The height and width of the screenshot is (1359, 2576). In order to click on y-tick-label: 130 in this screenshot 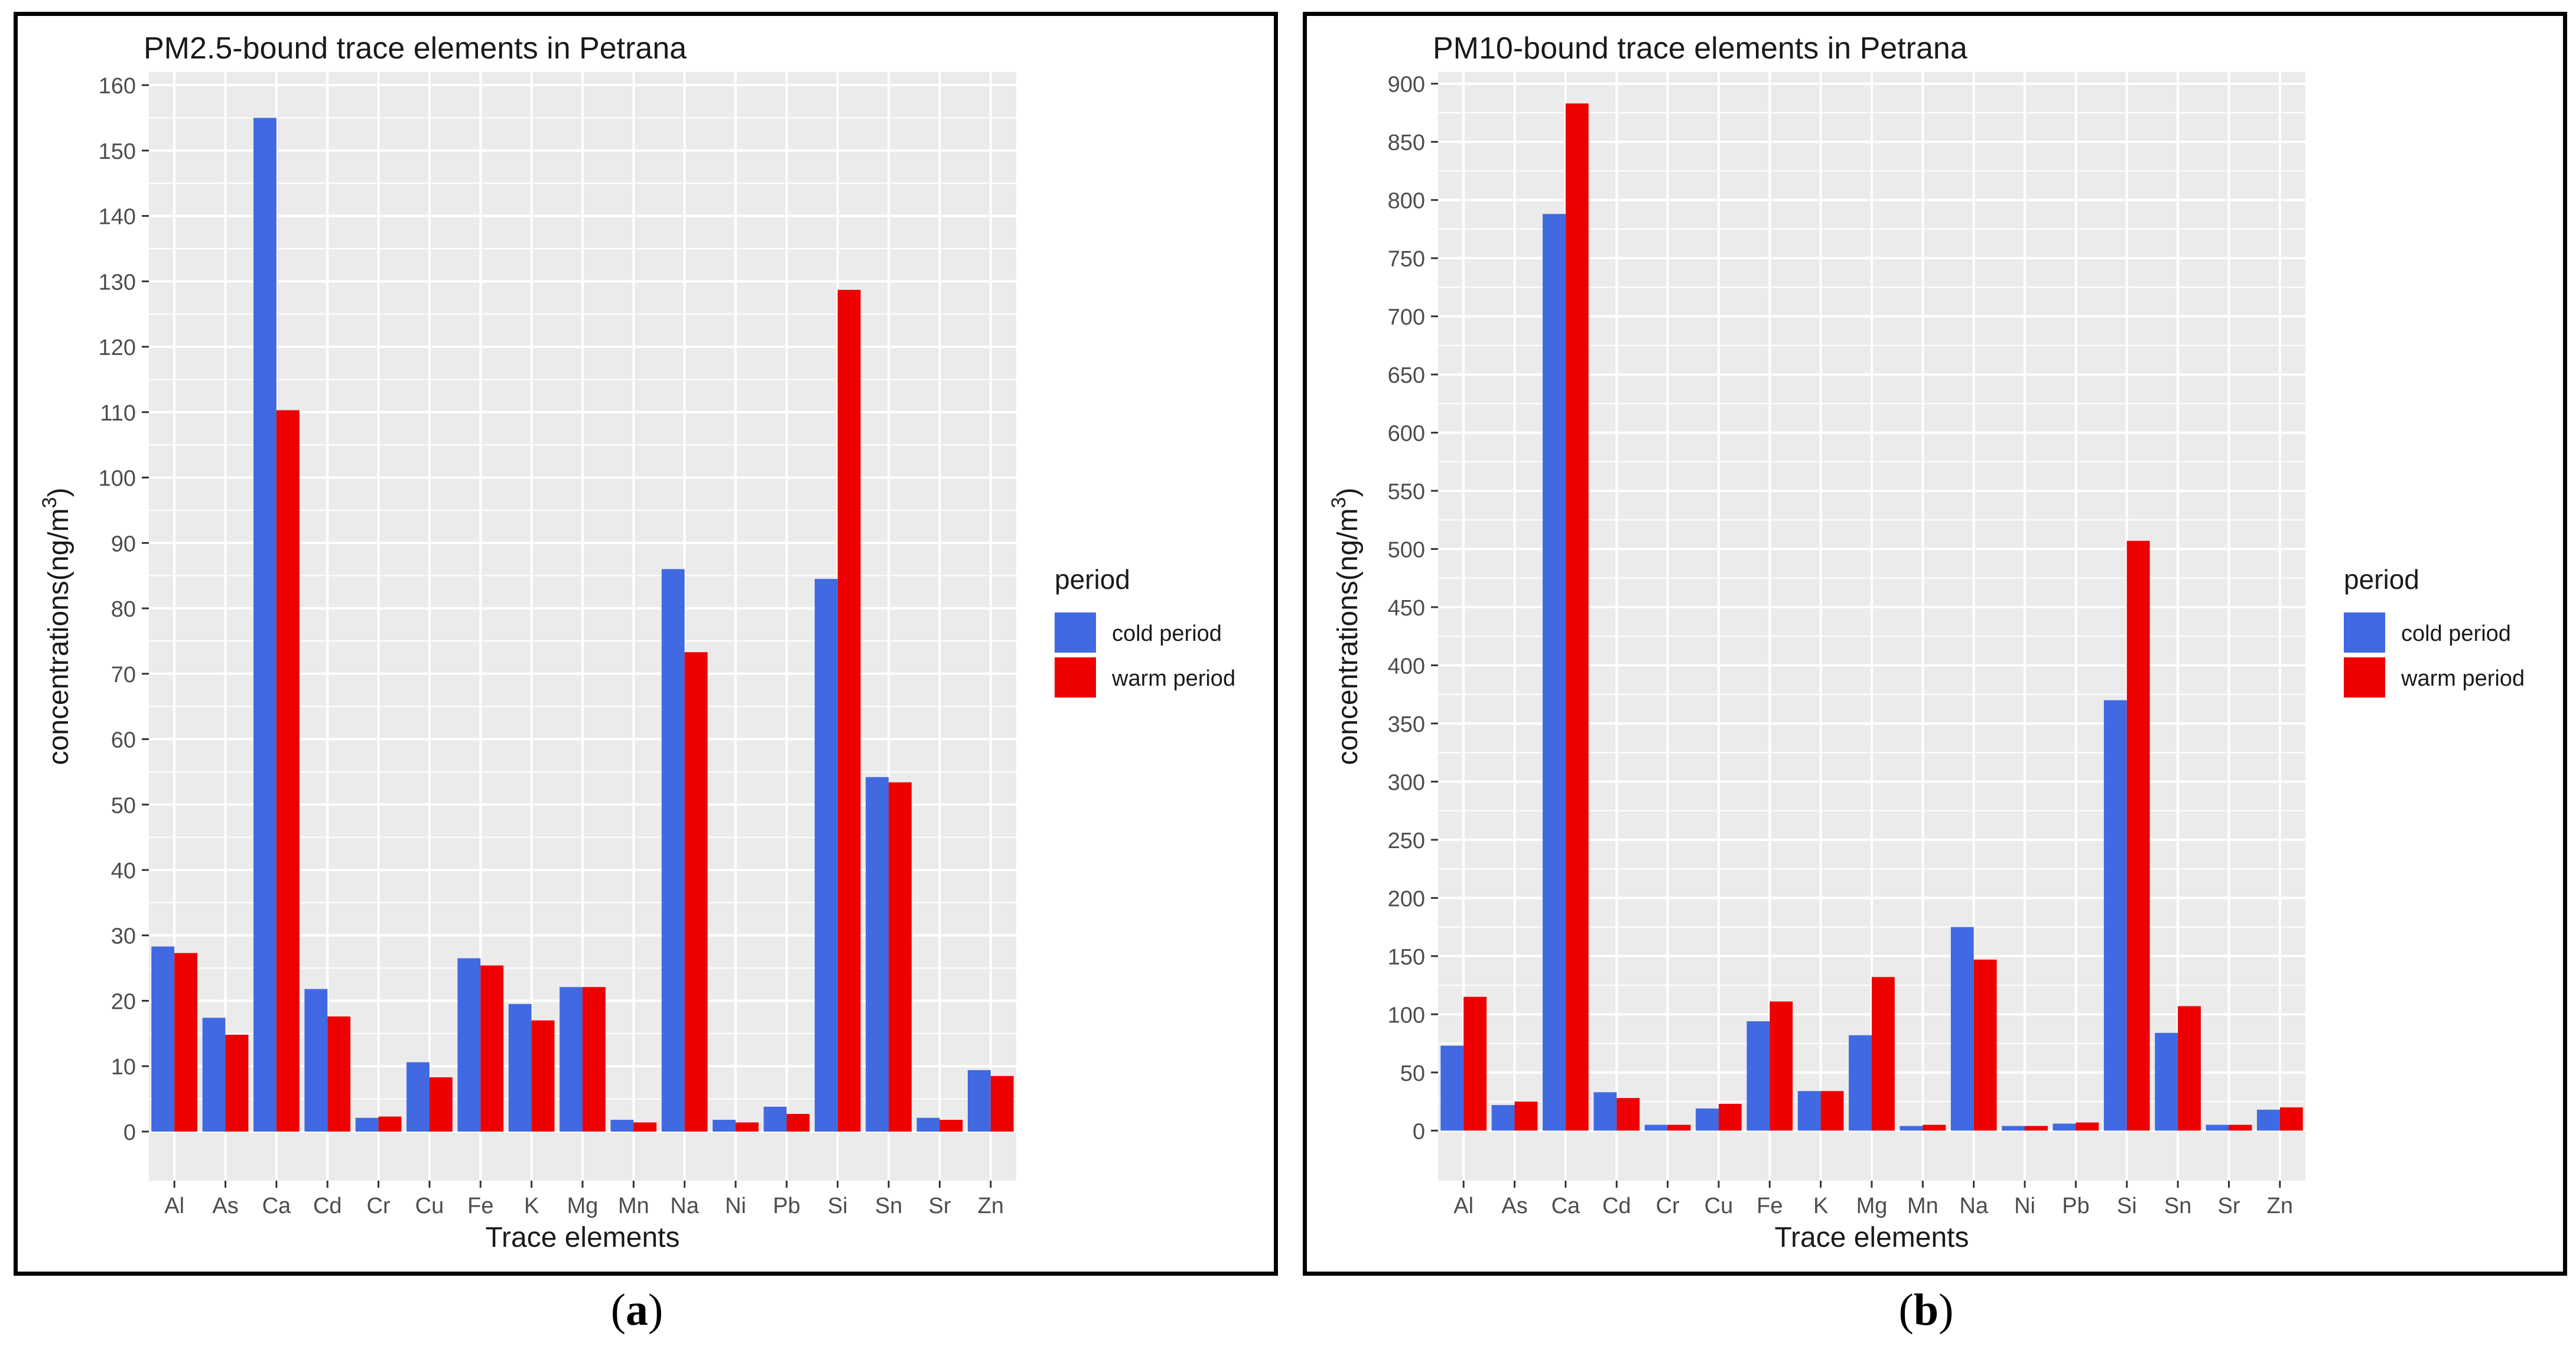, I will do `click(118, 282)`.